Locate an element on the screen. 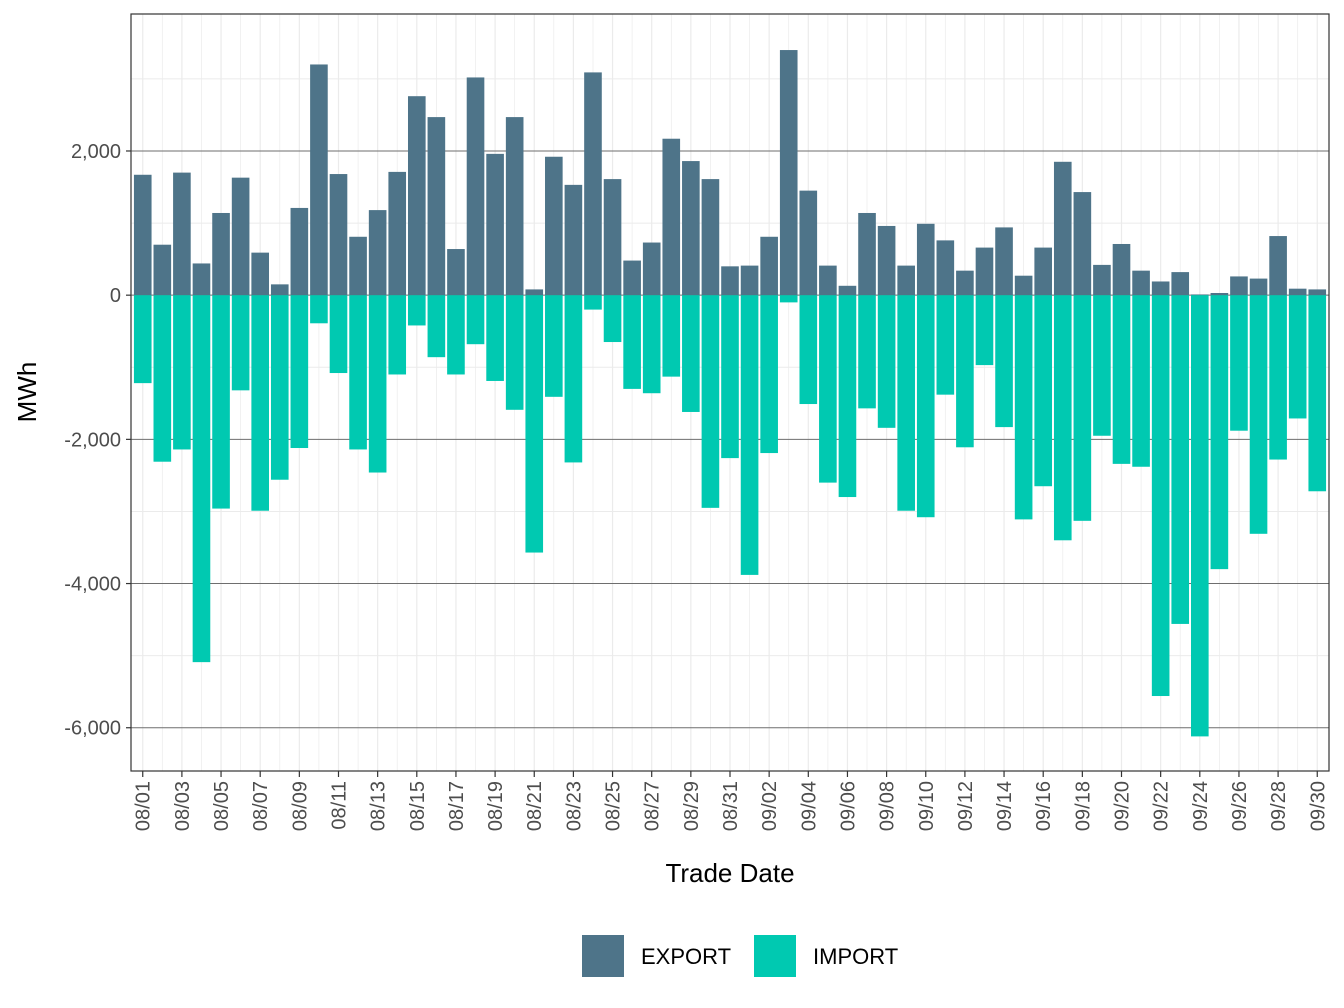  x-tick-label: 09/30 is located at coordinates (1318, 806).